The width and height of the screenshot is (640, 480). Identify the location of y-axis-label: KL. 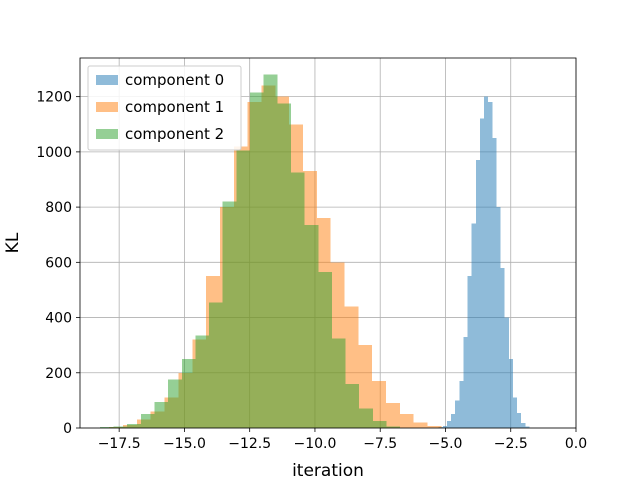
(13, 242).